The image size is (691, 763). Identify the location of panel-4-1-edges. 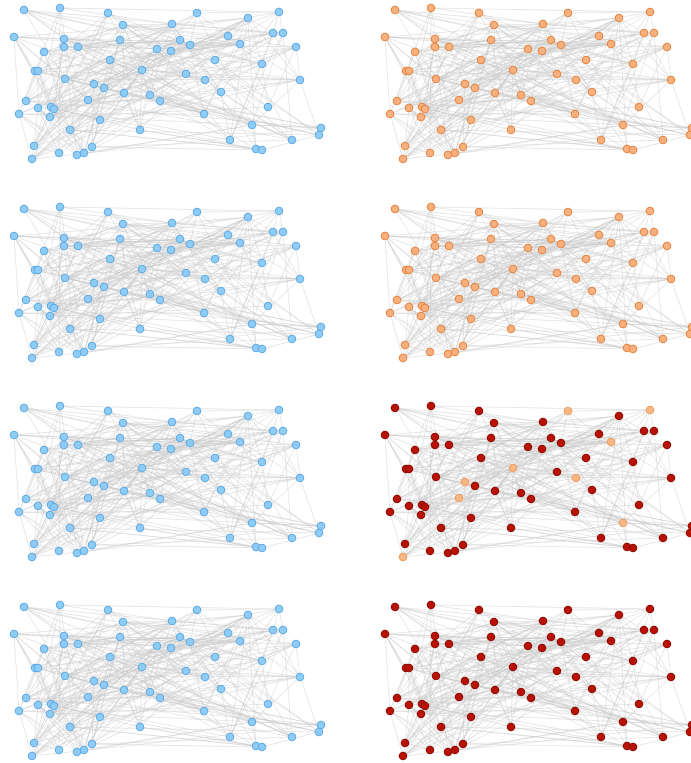
(167, 680).